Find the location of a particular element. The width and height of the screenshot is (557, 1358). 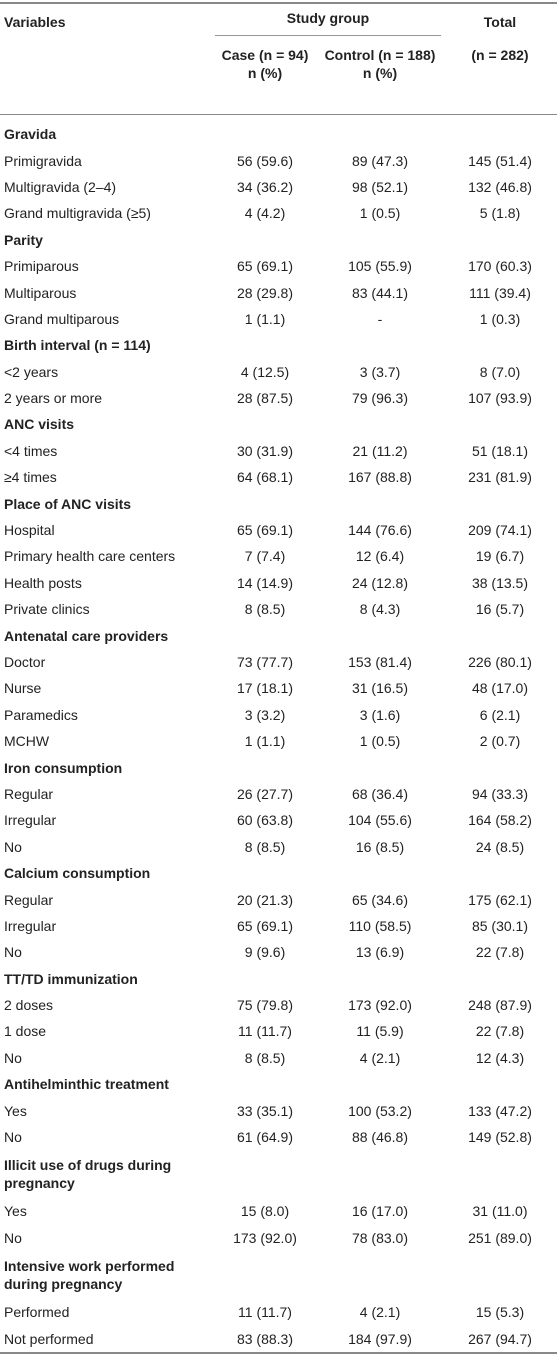

section-row: Calcium consumption is located at coordinates (278, 873).